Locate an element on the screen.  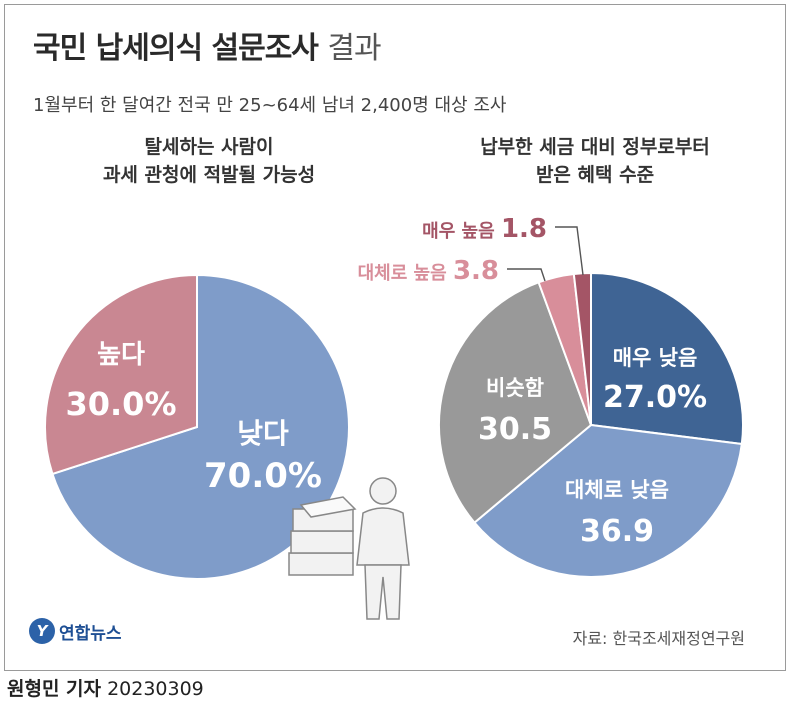
paper-stack-middle is located at coordinates (322, 542).